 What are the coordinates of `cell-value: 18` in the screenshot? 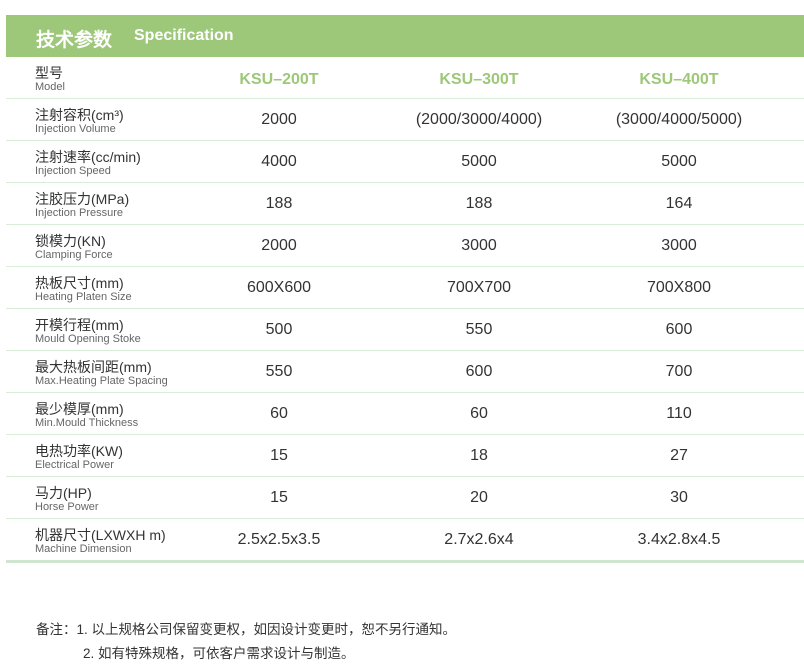 It's located at (479, 455).